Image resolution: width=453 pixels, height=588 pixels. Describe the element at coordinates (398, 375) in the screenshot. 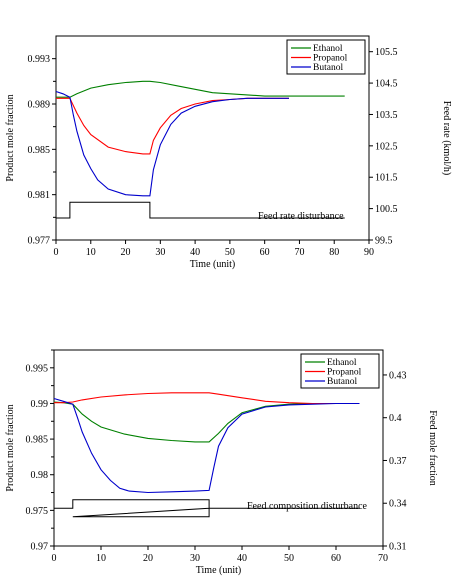

I see `y2-tick-label: 0.43` at that location.